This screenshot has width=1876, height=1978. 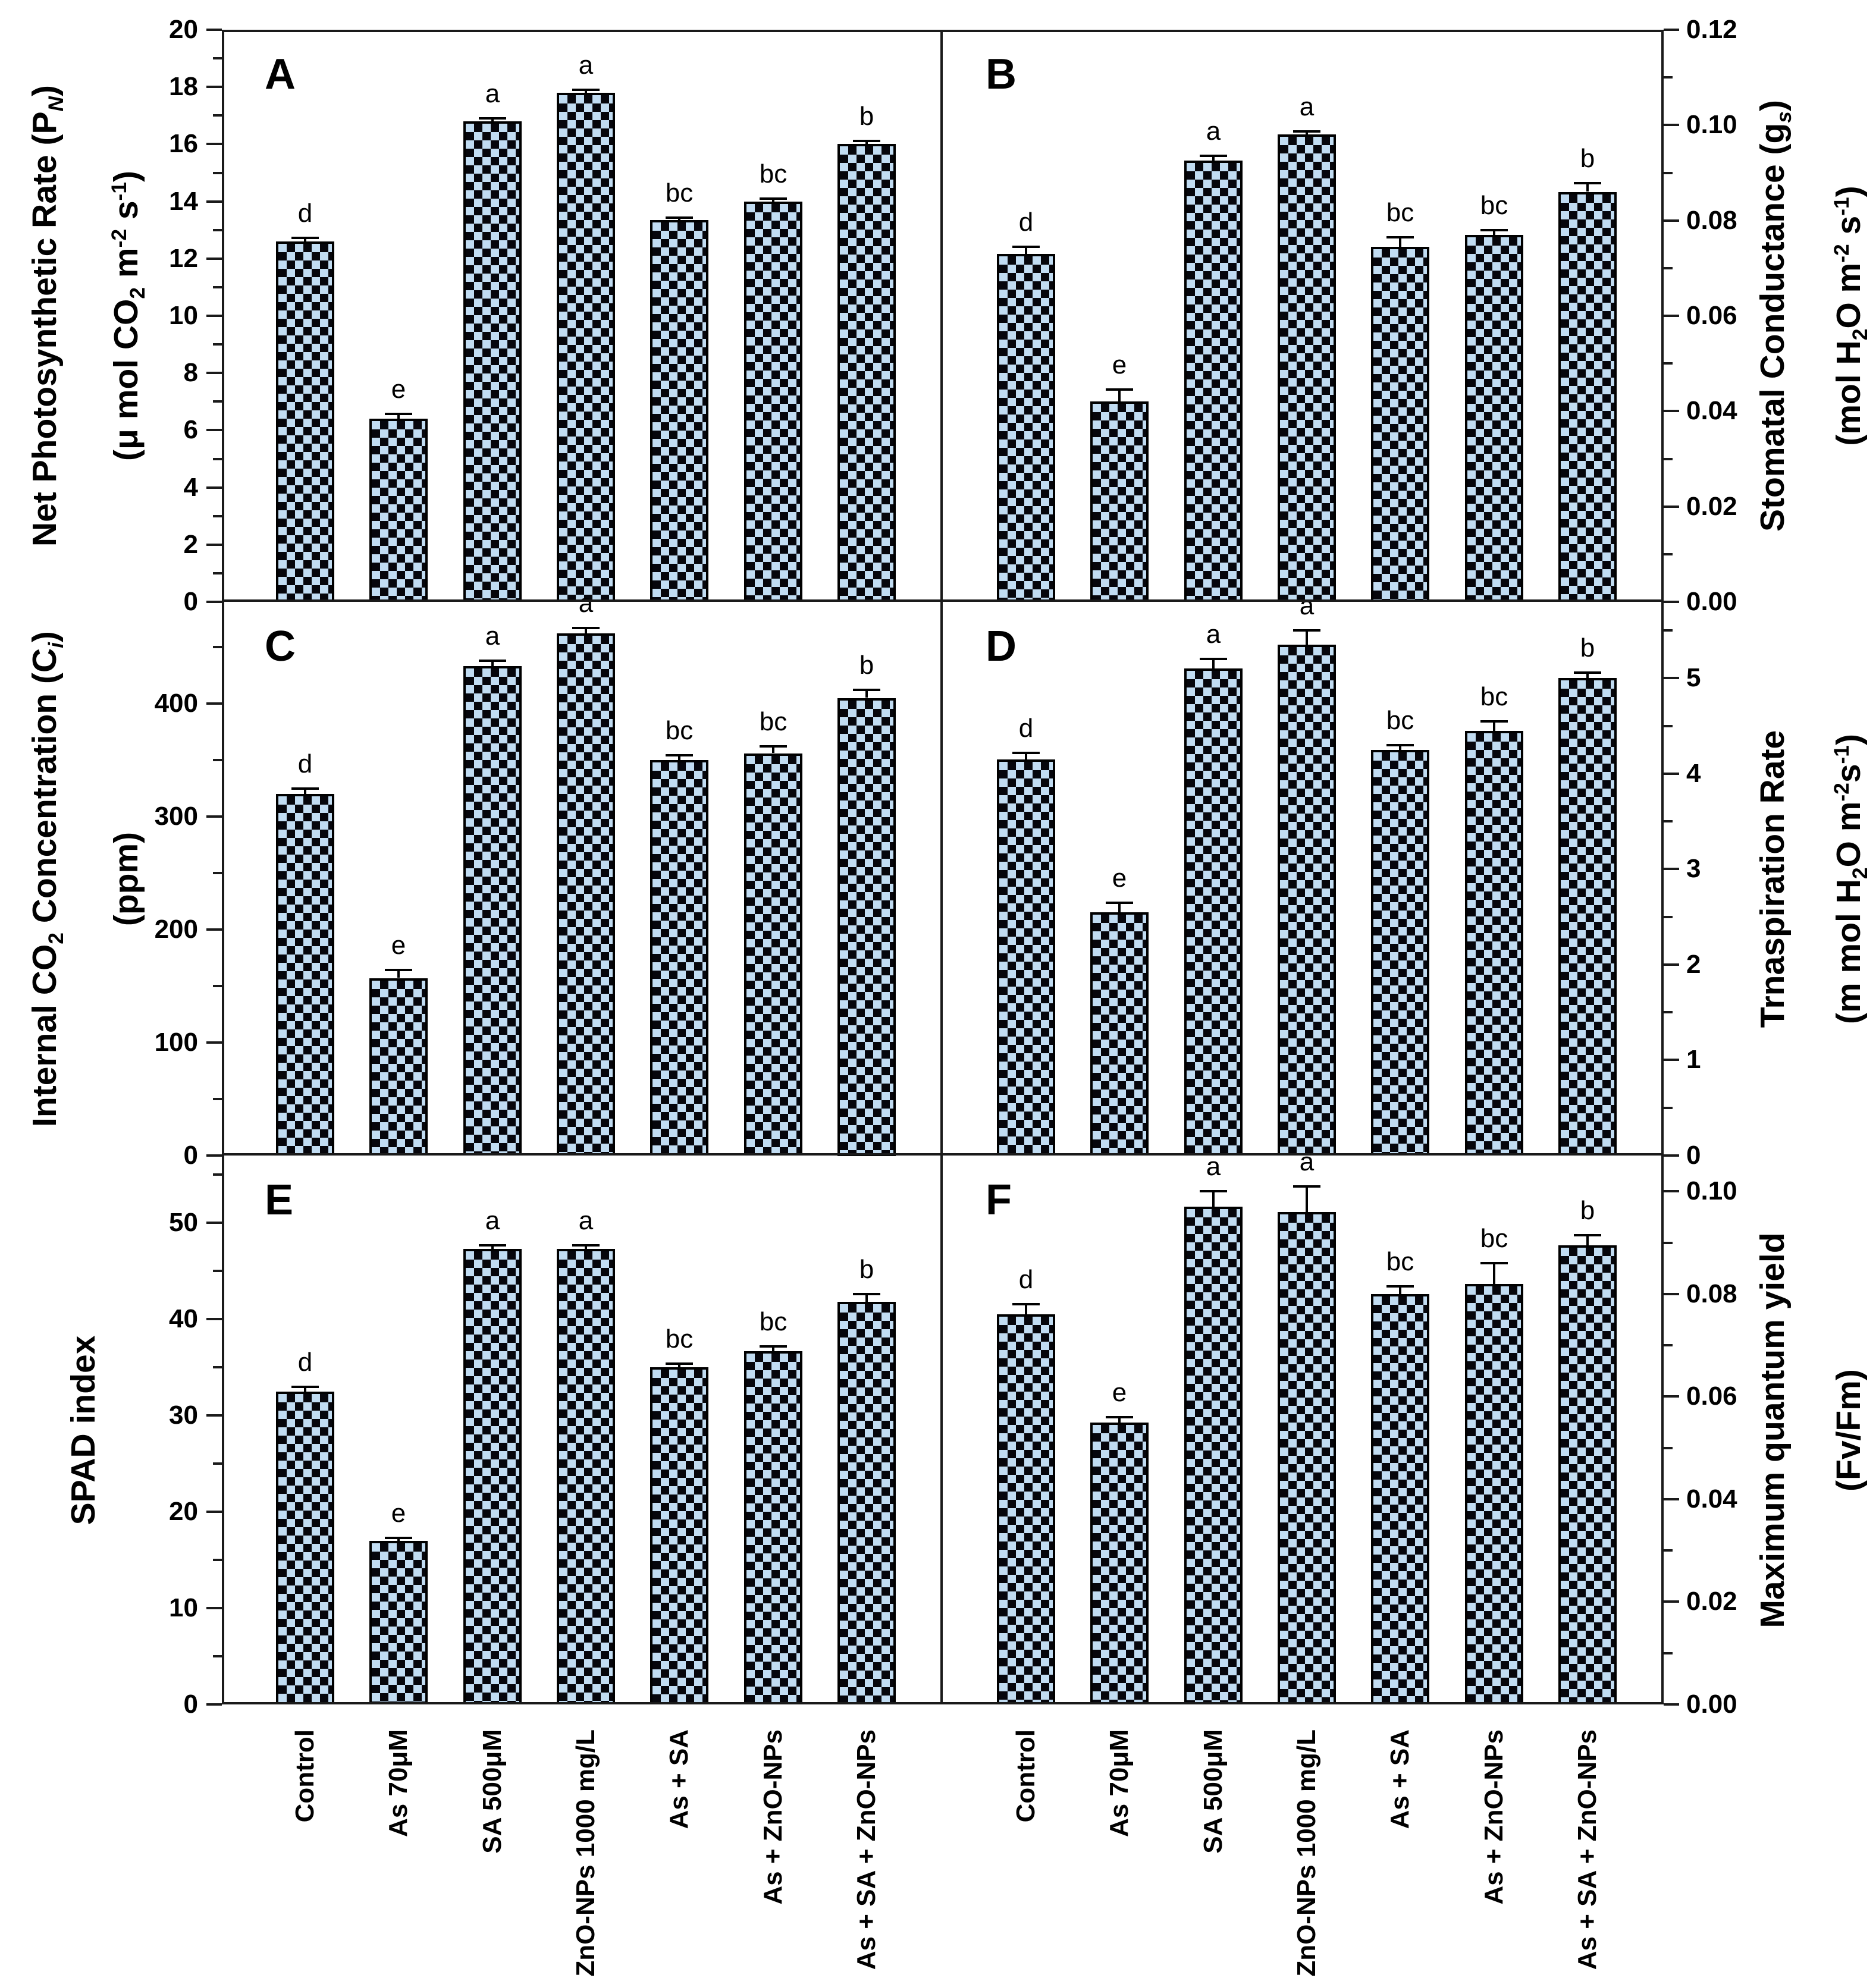 I want to click on y-axis-title-C-line1: Internal CO2 Concentration (Ci), so click(x=46, y=879).